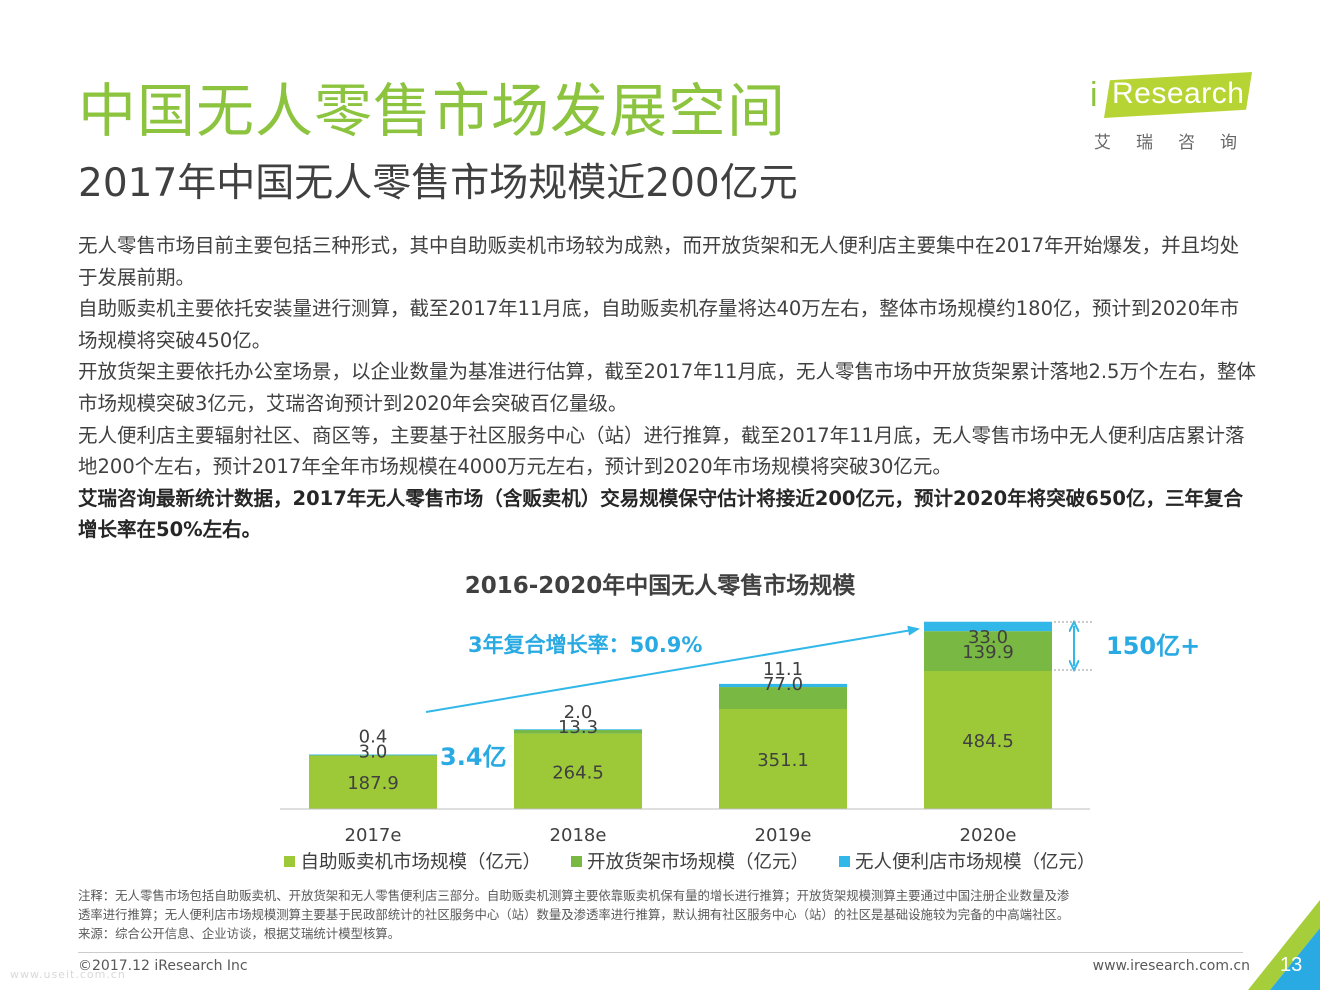 The height and width of the screenshot is (990, 1320). Describe the element at coordinates (438, 183) in the screenshot. I see `page-subtitle: 2017年中国无人零售市场规模近200亿元` at that location.